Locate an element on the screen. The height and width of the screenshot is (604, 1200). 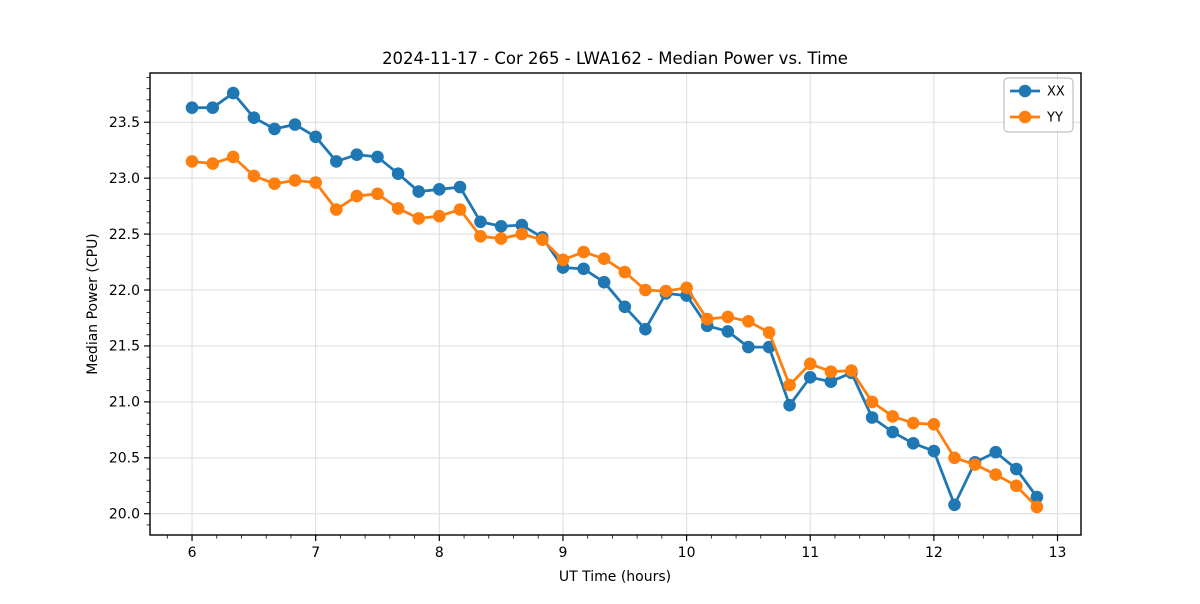
x-tick-label: 10 is located at coordinates (687, 553).